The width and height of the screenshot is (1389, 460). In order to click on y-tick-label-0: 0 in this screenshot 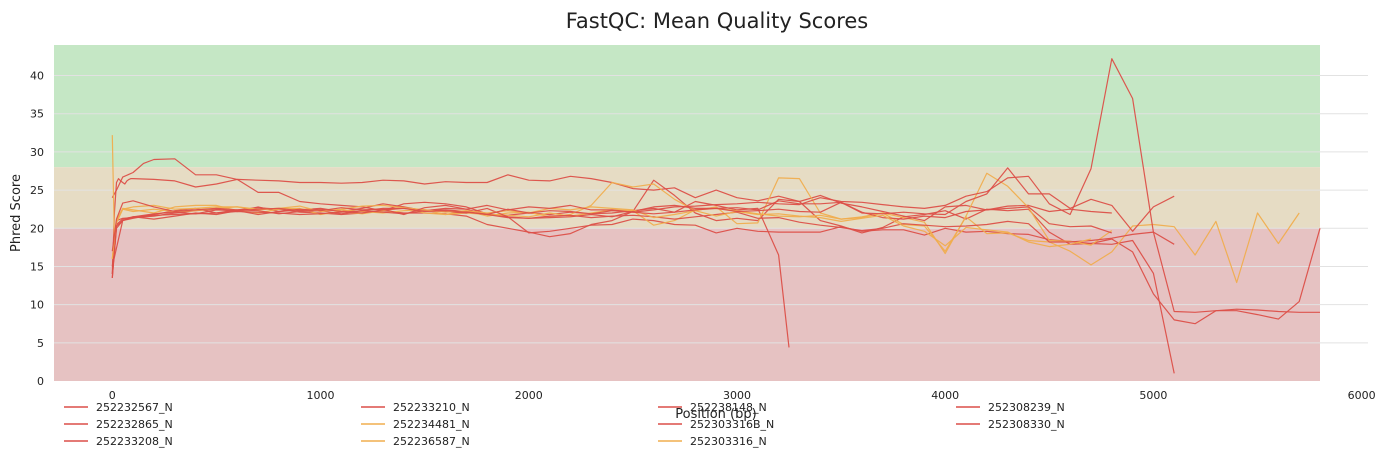, I will do `click(40, 381)`.